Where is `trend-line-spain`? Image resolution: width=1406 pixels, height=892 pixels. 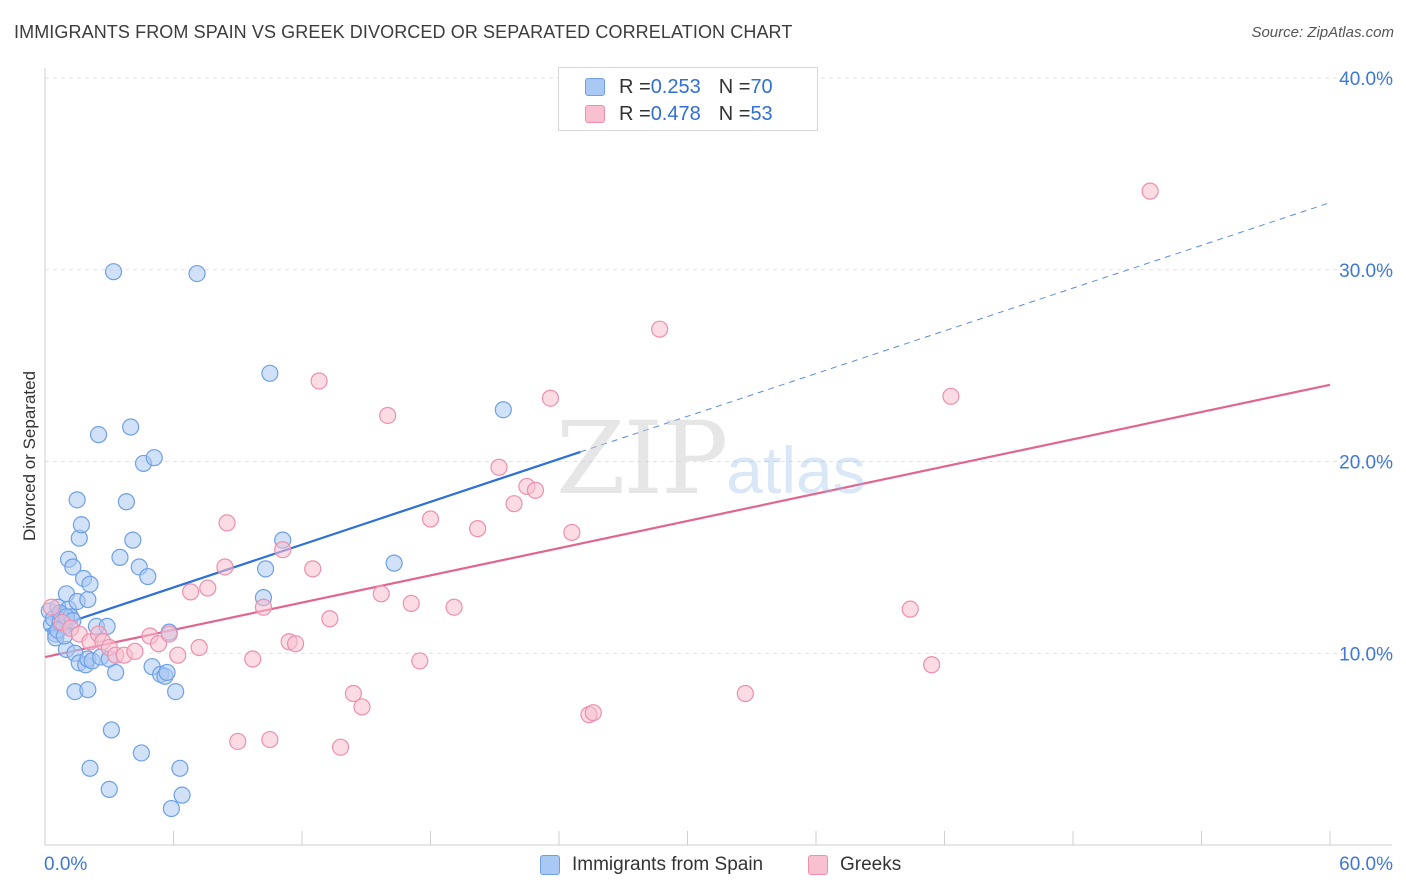 trend-line-spain is located at coordinates (312, 541).